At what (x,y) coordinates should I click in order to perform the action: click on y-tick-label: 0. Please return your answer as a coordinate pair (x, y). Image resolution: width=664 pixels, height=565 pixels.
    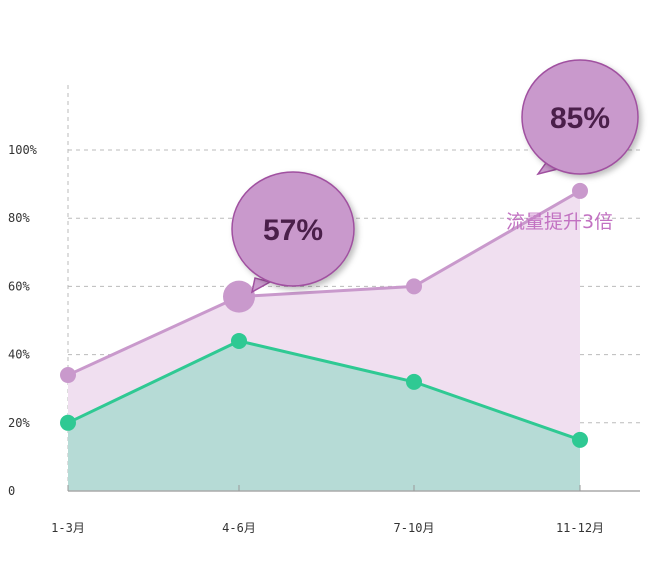
    Looking at the image, I should click on (11, 491).